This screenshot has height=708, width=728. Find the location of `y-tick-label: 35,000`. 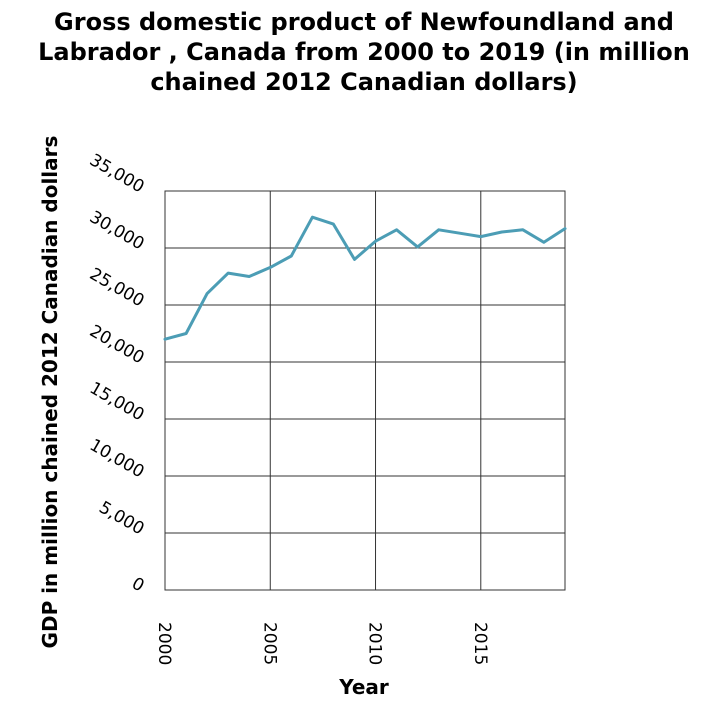

y-tick-label: 35,000 is located at coordinates (117, 173).